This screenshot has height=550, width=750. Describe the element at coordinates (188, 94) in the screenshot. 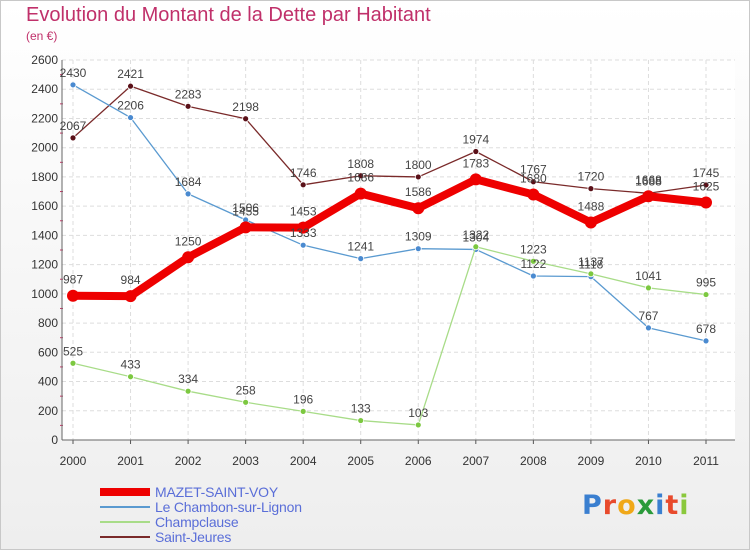

I see `data-label-saint-jeures: 2283` at that location.